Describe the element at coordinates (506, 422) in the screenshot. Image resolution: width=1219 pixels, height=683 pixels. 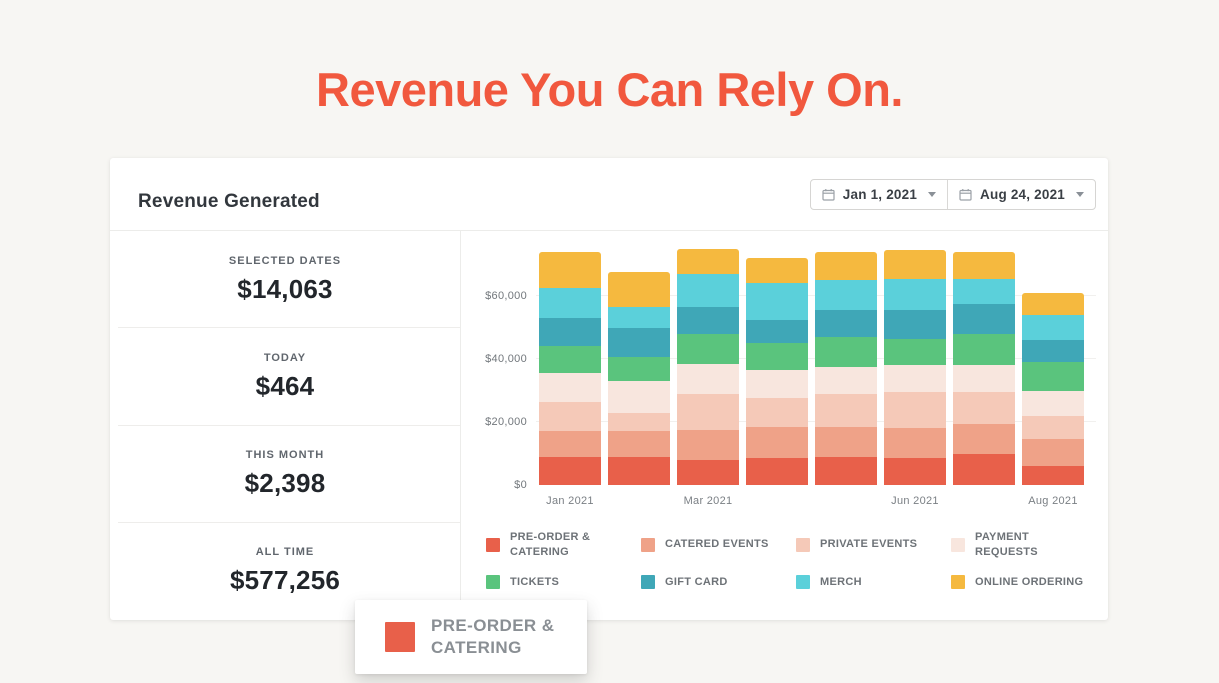
I see `y-axis-tick-label: $20,000` at that location.